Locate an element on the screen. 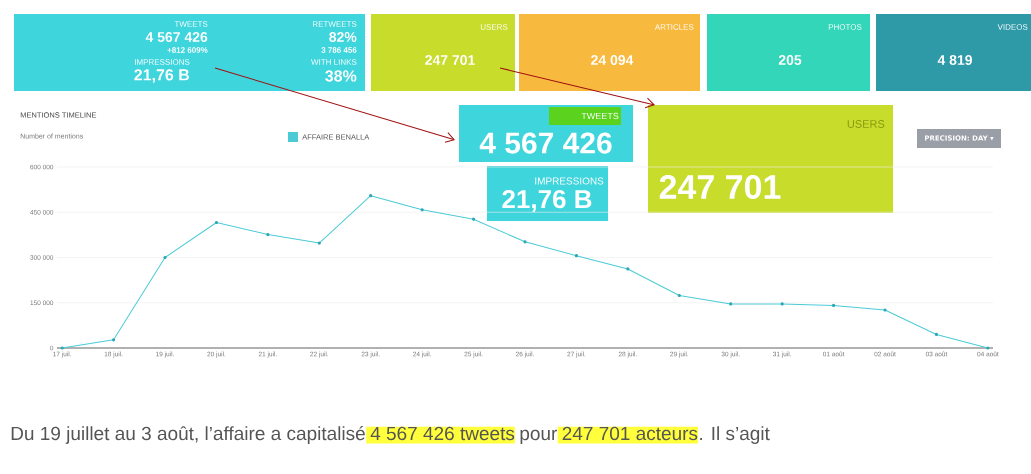 Image resolution: width=1031 pixels, height=474 pixels. text: 247 701 acteurs is located at coordinates (630, 433).